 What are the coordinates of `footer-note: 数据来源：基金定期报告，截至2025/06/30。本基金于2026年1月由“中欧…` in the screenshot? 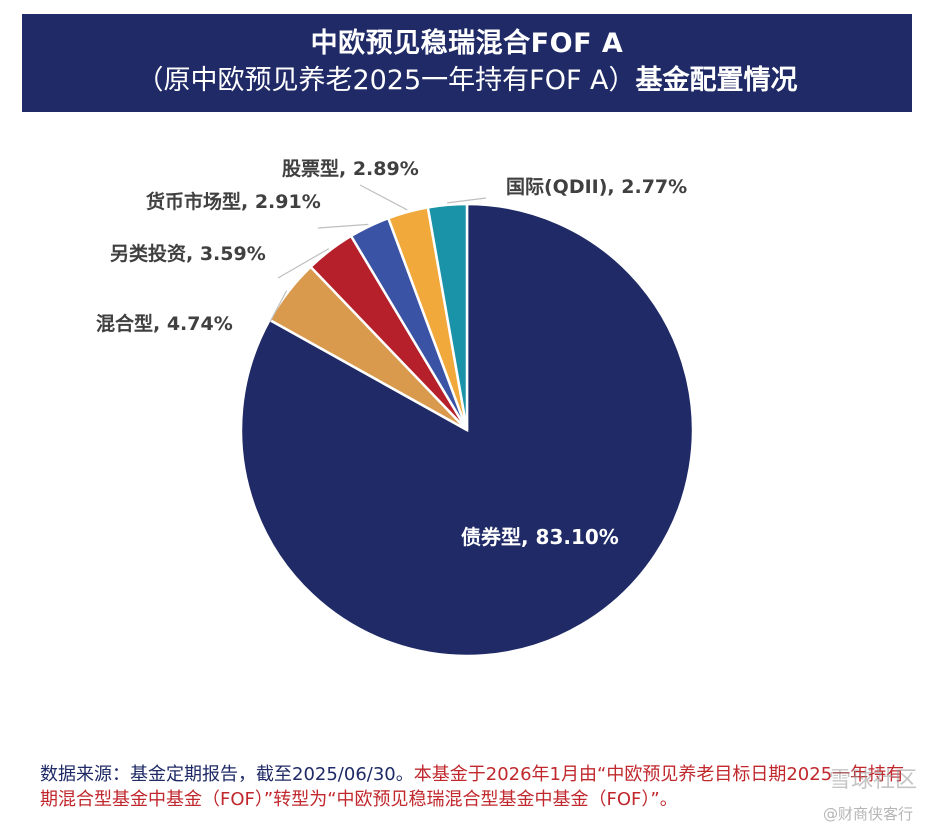 It's located at (477, 787).